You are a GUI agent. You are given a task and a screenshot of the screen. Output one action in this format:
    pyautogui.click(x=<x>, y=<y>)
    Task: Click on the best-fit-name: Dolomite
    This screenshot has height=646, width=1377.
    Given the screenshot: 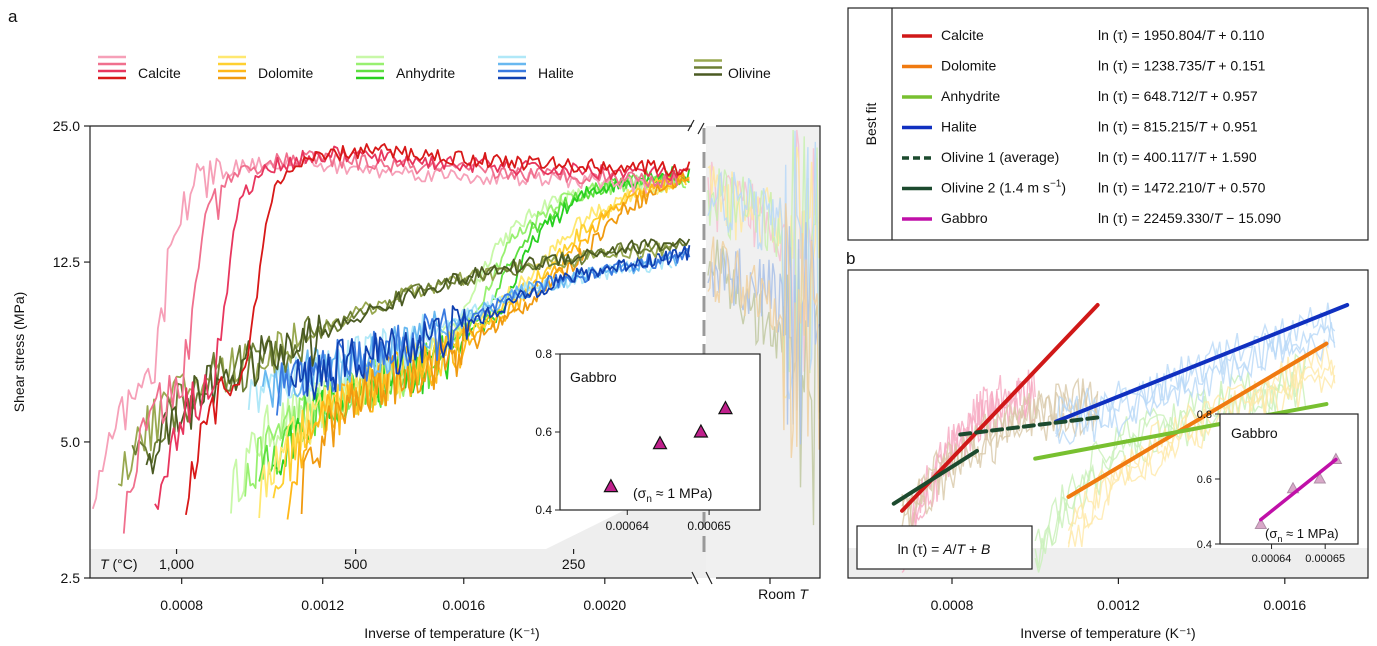 What is the action you would take?
    pyautogui.click(x=968, y=66)
    